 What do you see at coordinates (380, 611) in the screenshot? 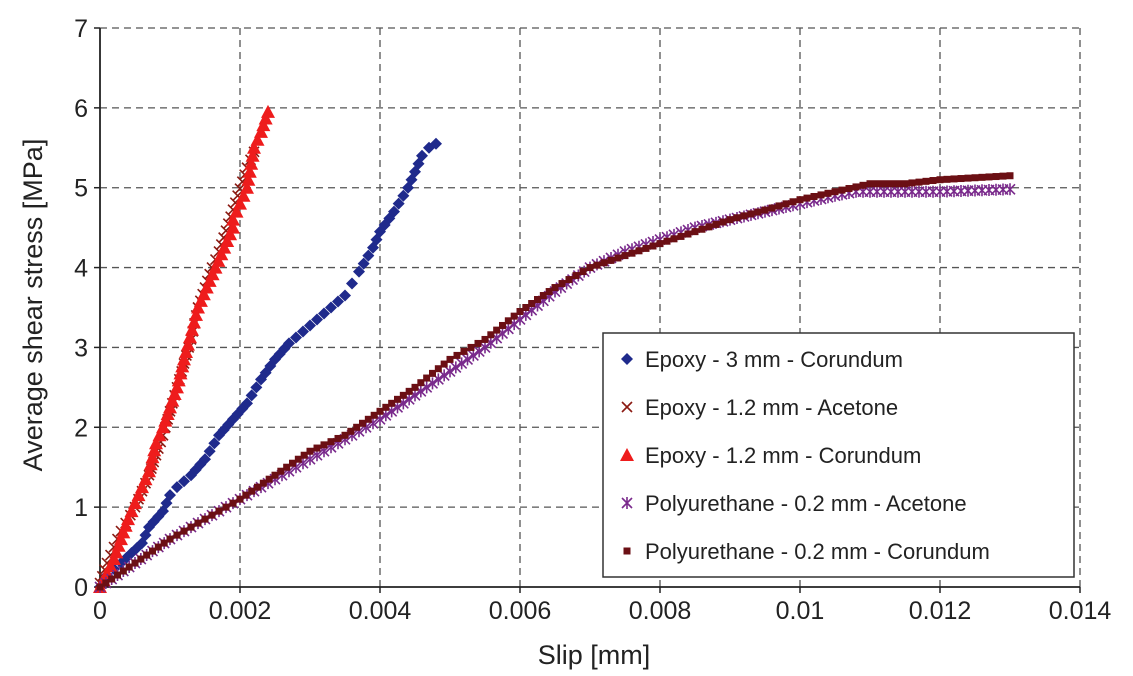
I see `x-tick-label: 0.004` at bounding box center [380, 611].